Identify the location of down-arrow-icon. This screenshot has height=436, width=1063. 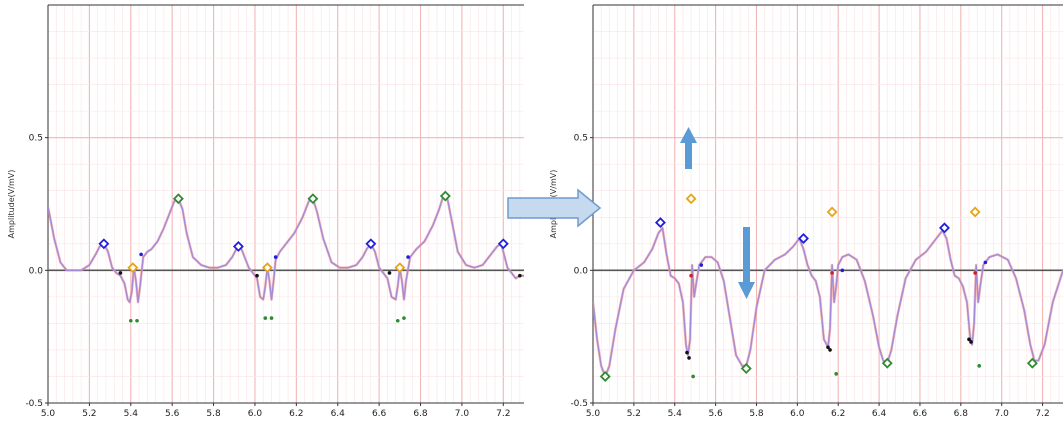
(746, 263).